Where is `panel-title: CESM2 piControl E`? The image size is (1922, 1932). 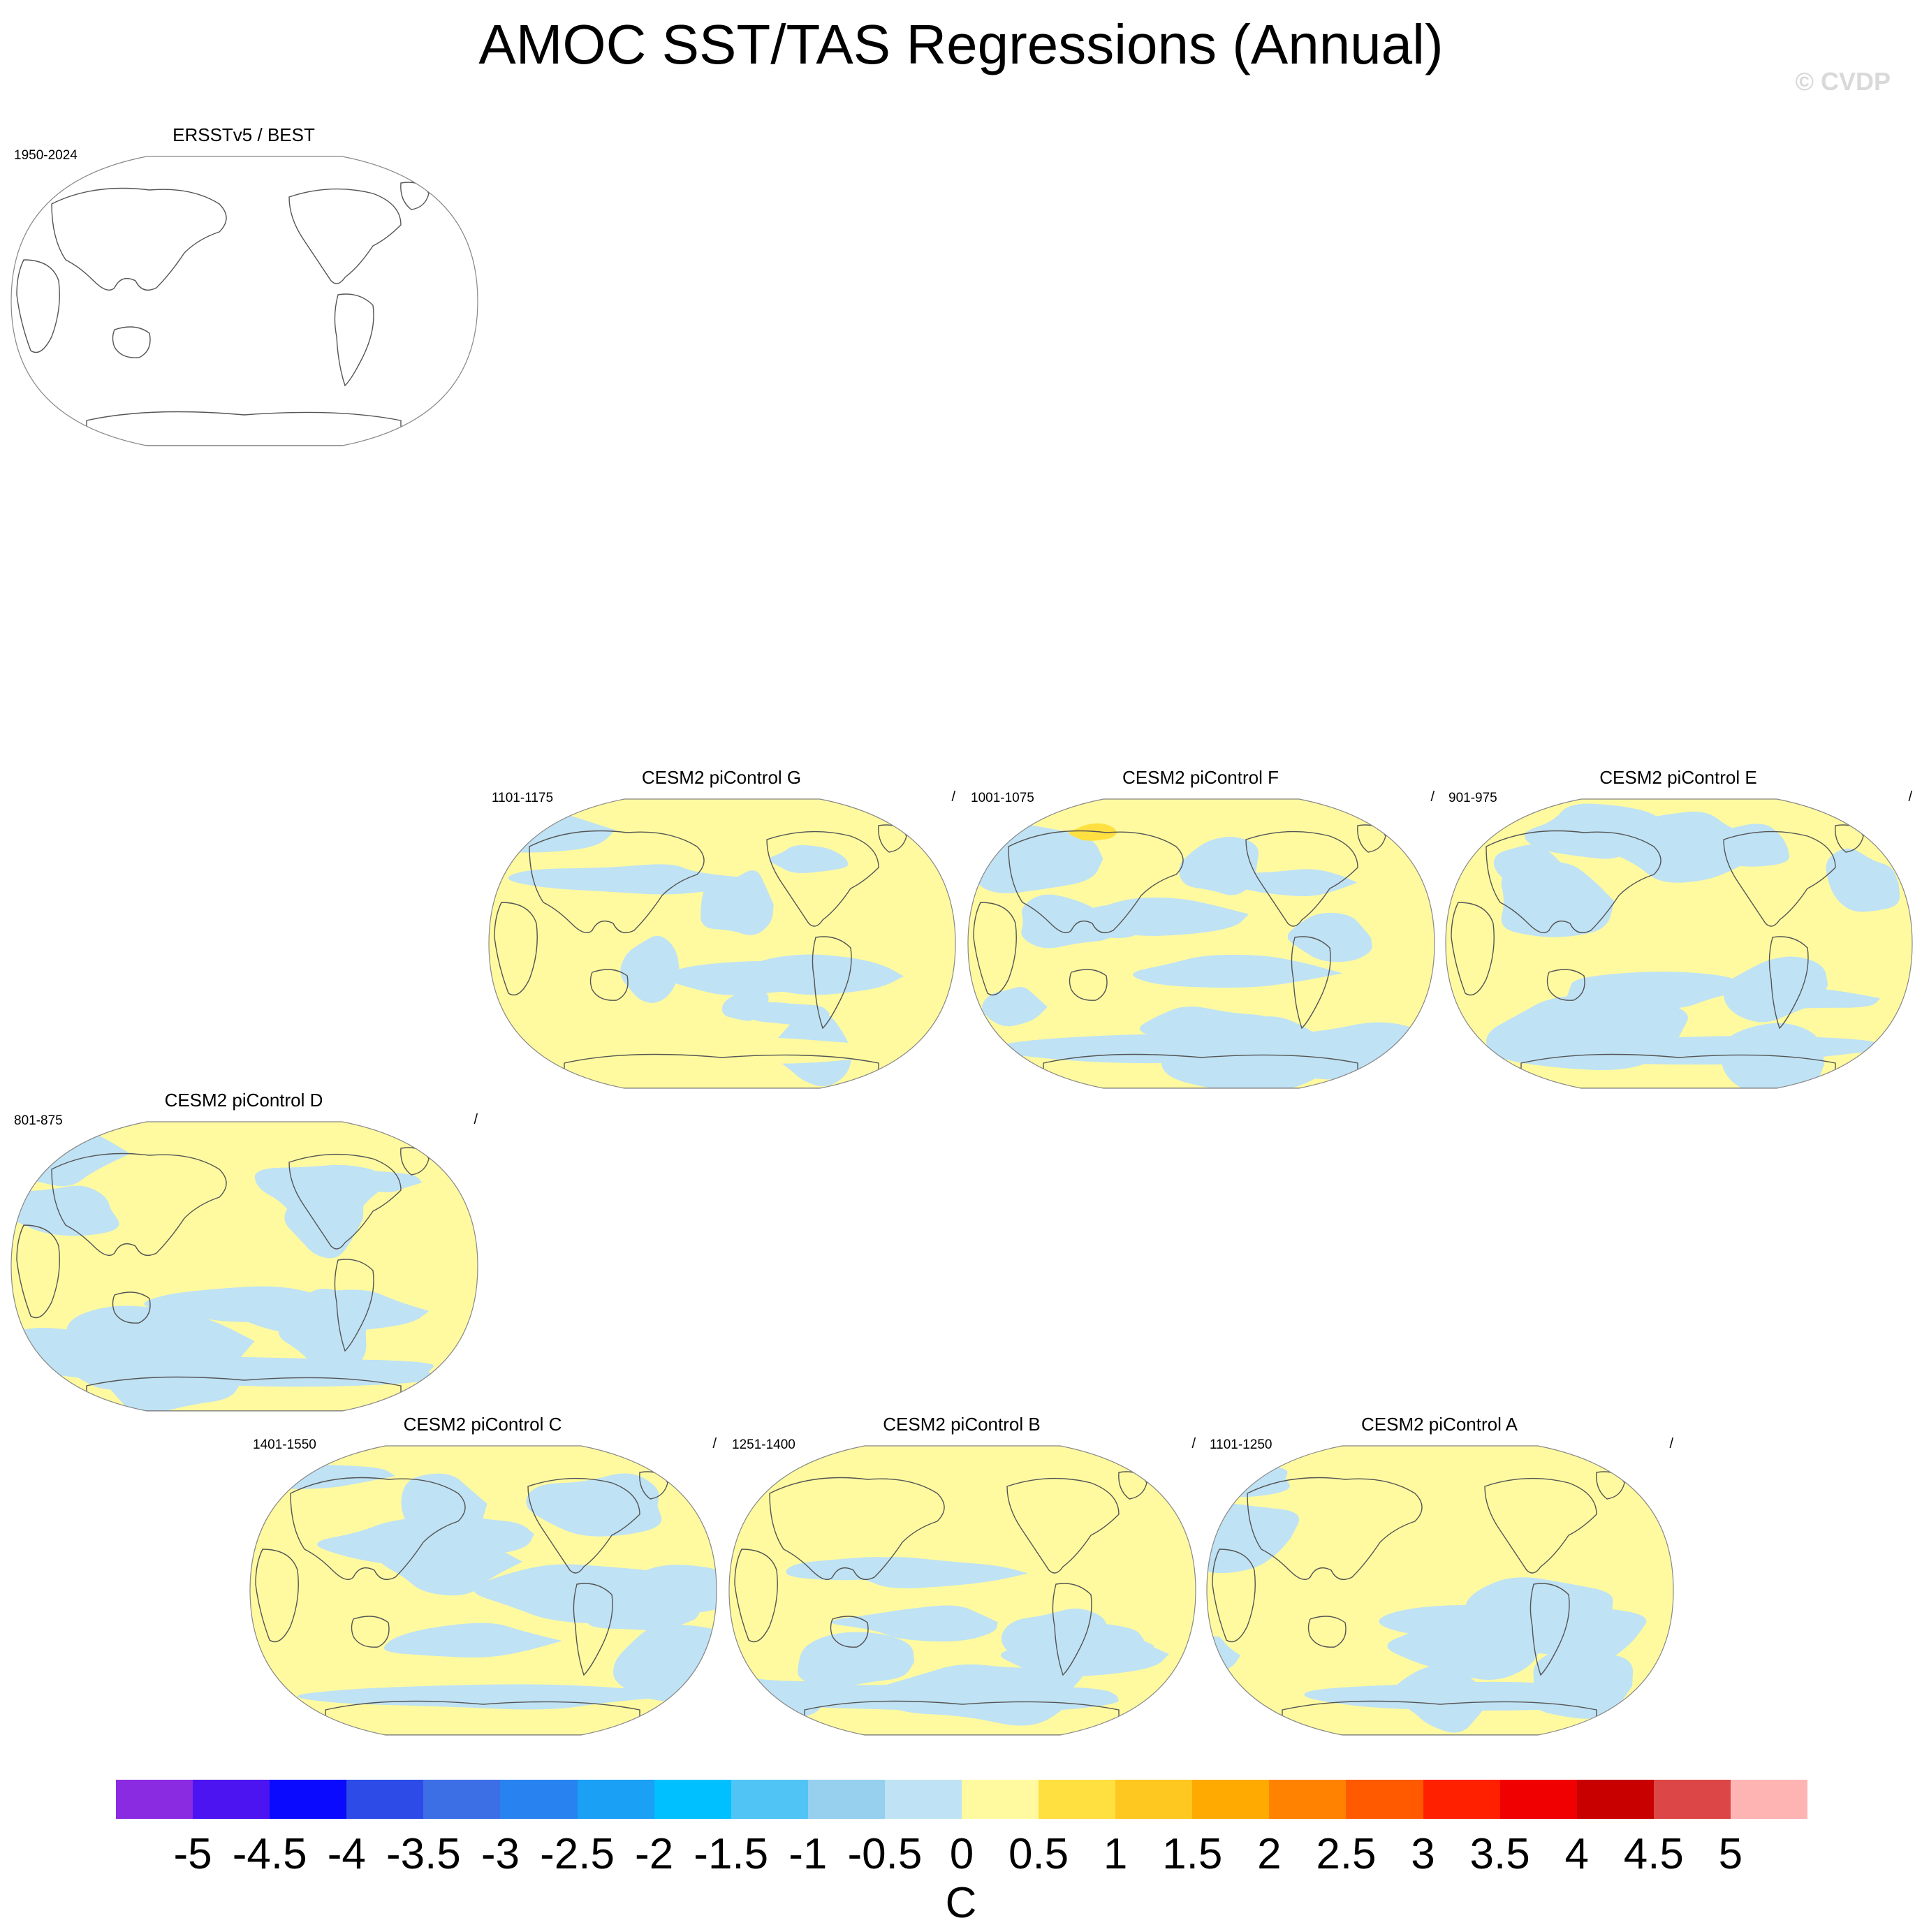
panel-title: CESM2 piControl E is located at coordinates (1678, 777).